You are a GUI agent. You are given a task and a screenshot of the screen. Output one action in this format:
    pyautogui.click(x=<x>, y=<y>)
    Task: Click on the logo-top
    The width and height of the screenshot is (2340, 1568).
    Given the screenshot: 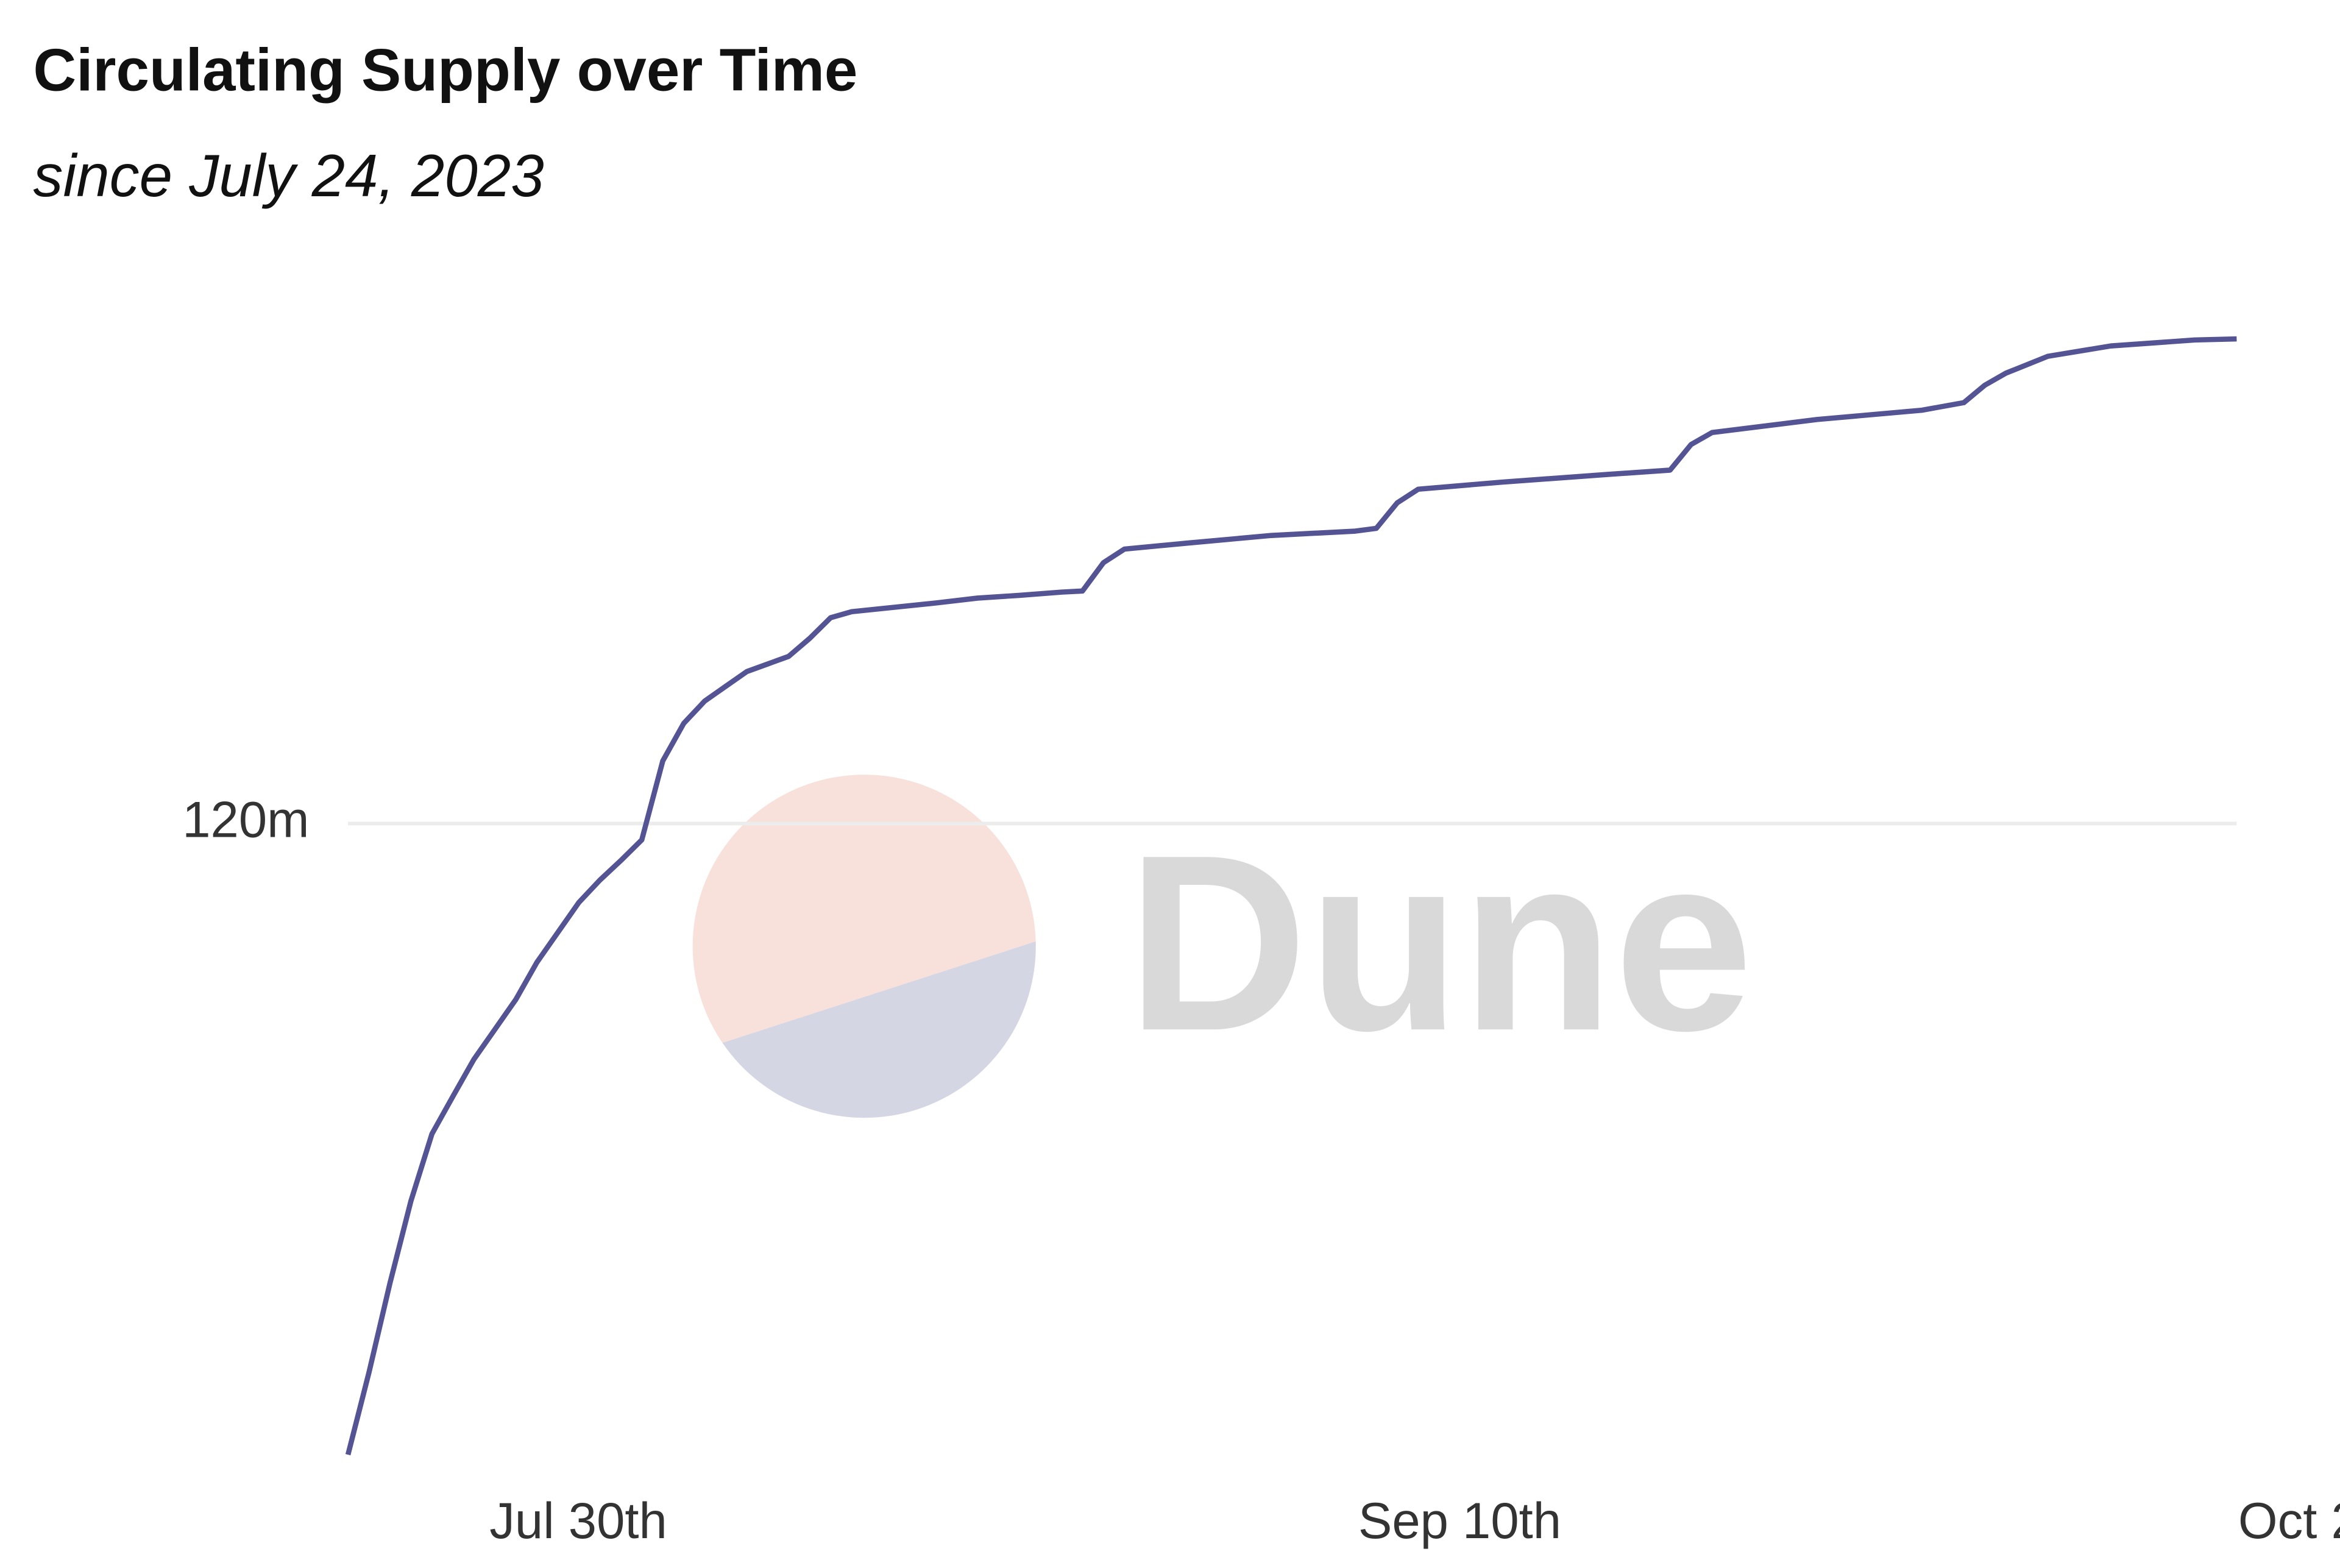 What is the action you would take?
    pyautogui.click(x=864, y=909)
    